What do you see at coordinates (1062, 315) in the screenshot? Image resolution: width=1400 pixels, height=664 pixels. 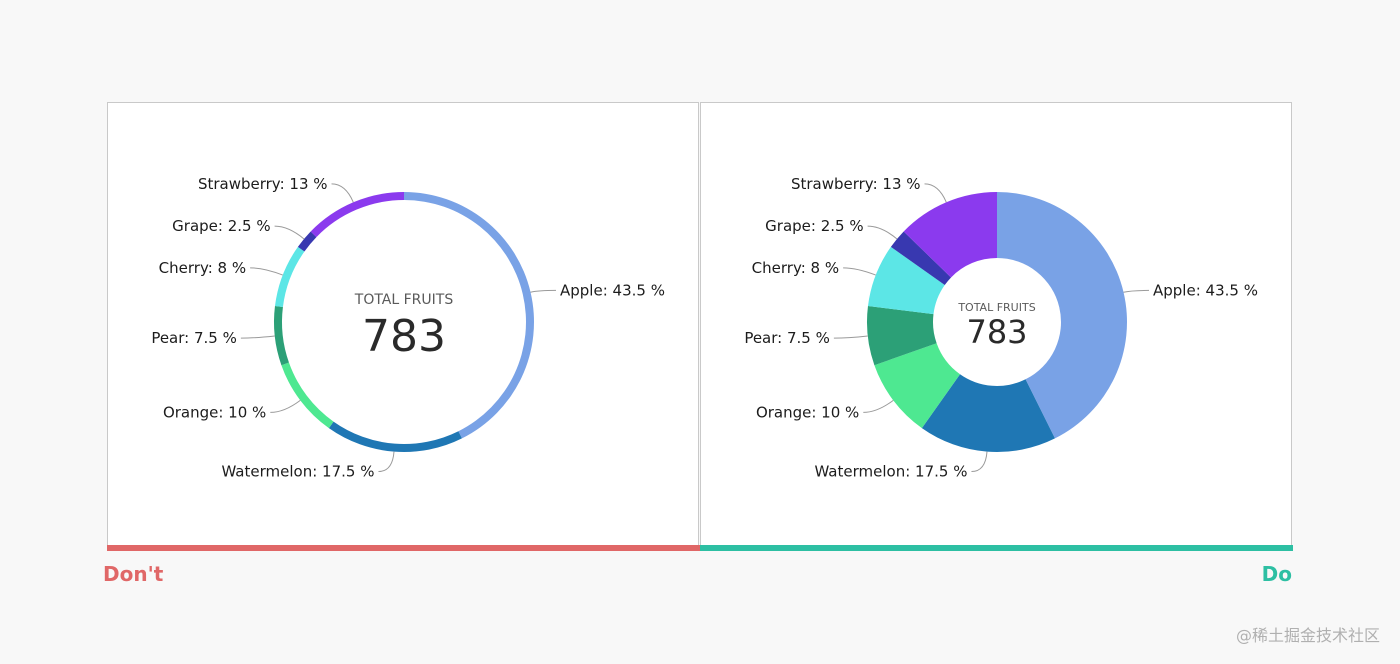 I see `slice-apple` at bounding box center [1062, 315].